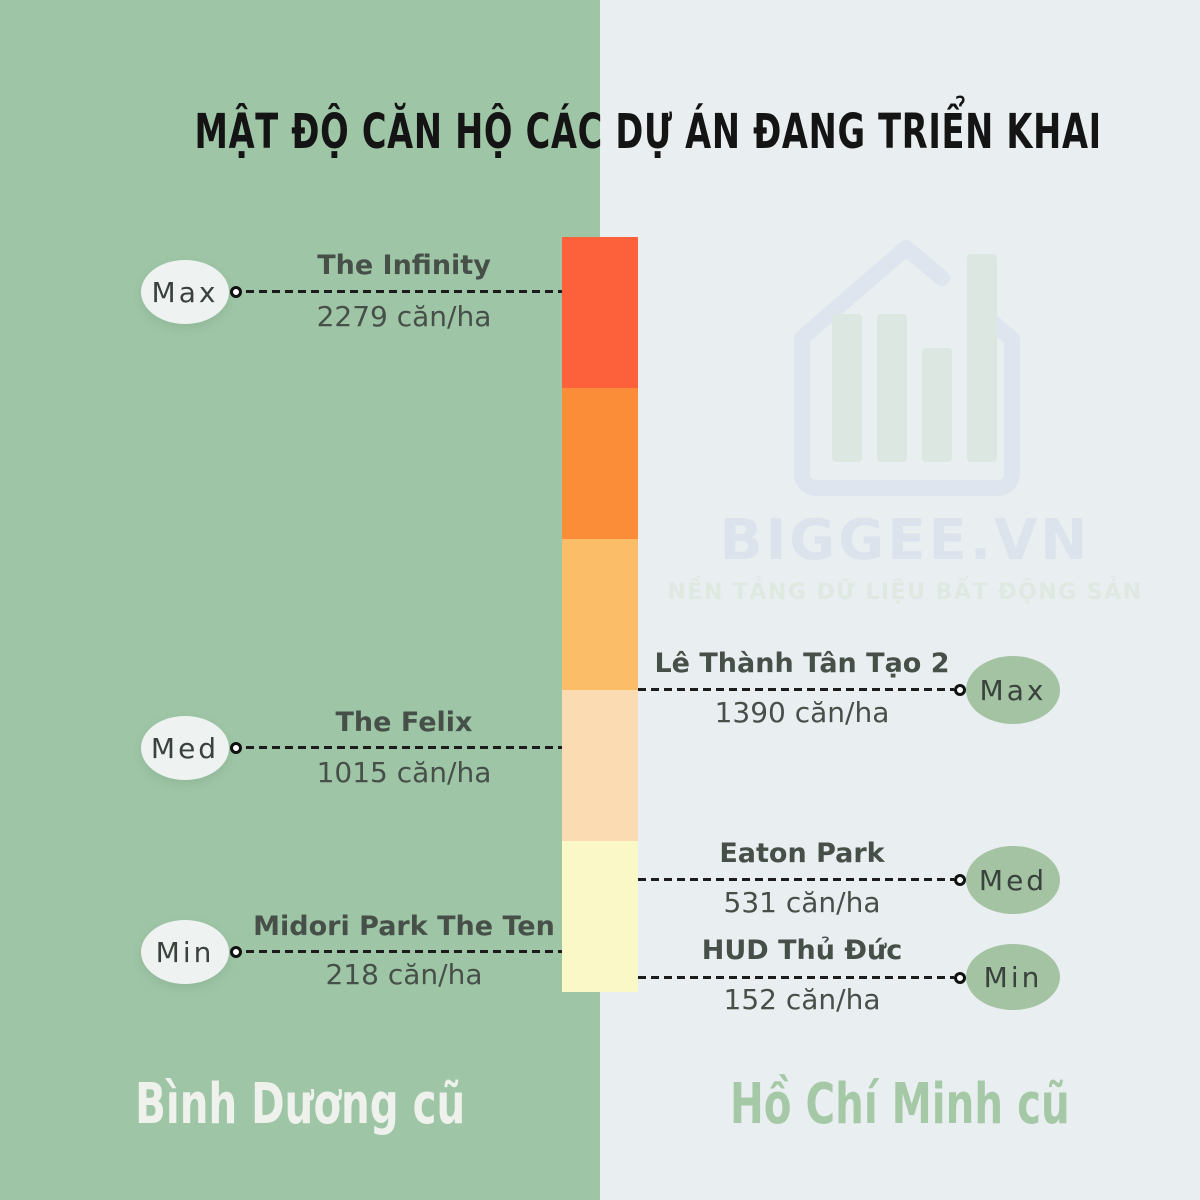 This screenshot has height=1200, width=1200. I want to click on project-value: 1390 căn/ha, so click(802, 712).